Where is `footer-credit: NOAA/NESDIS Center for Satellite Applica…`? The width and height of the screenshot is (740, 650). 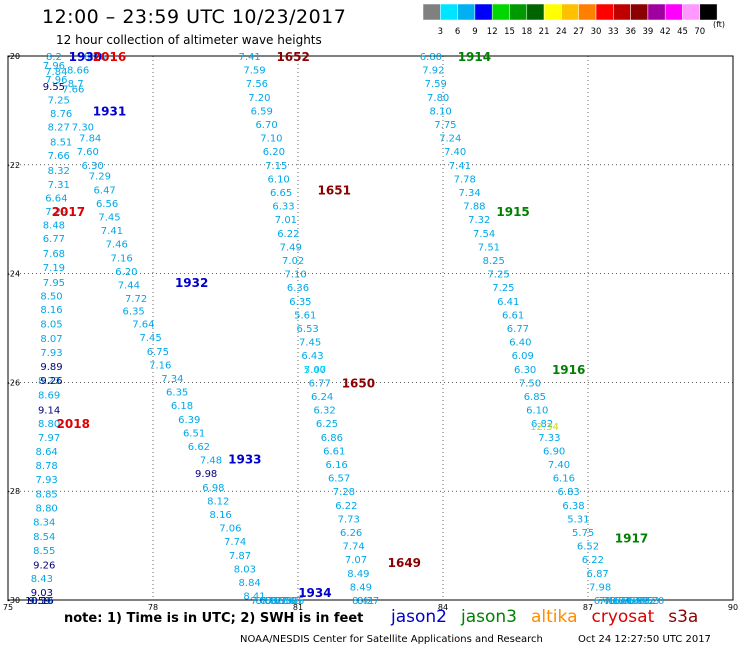 footer-credit: NOAA/NESDIS Center for Satellite Applica… is located at coordinates (391, 639).